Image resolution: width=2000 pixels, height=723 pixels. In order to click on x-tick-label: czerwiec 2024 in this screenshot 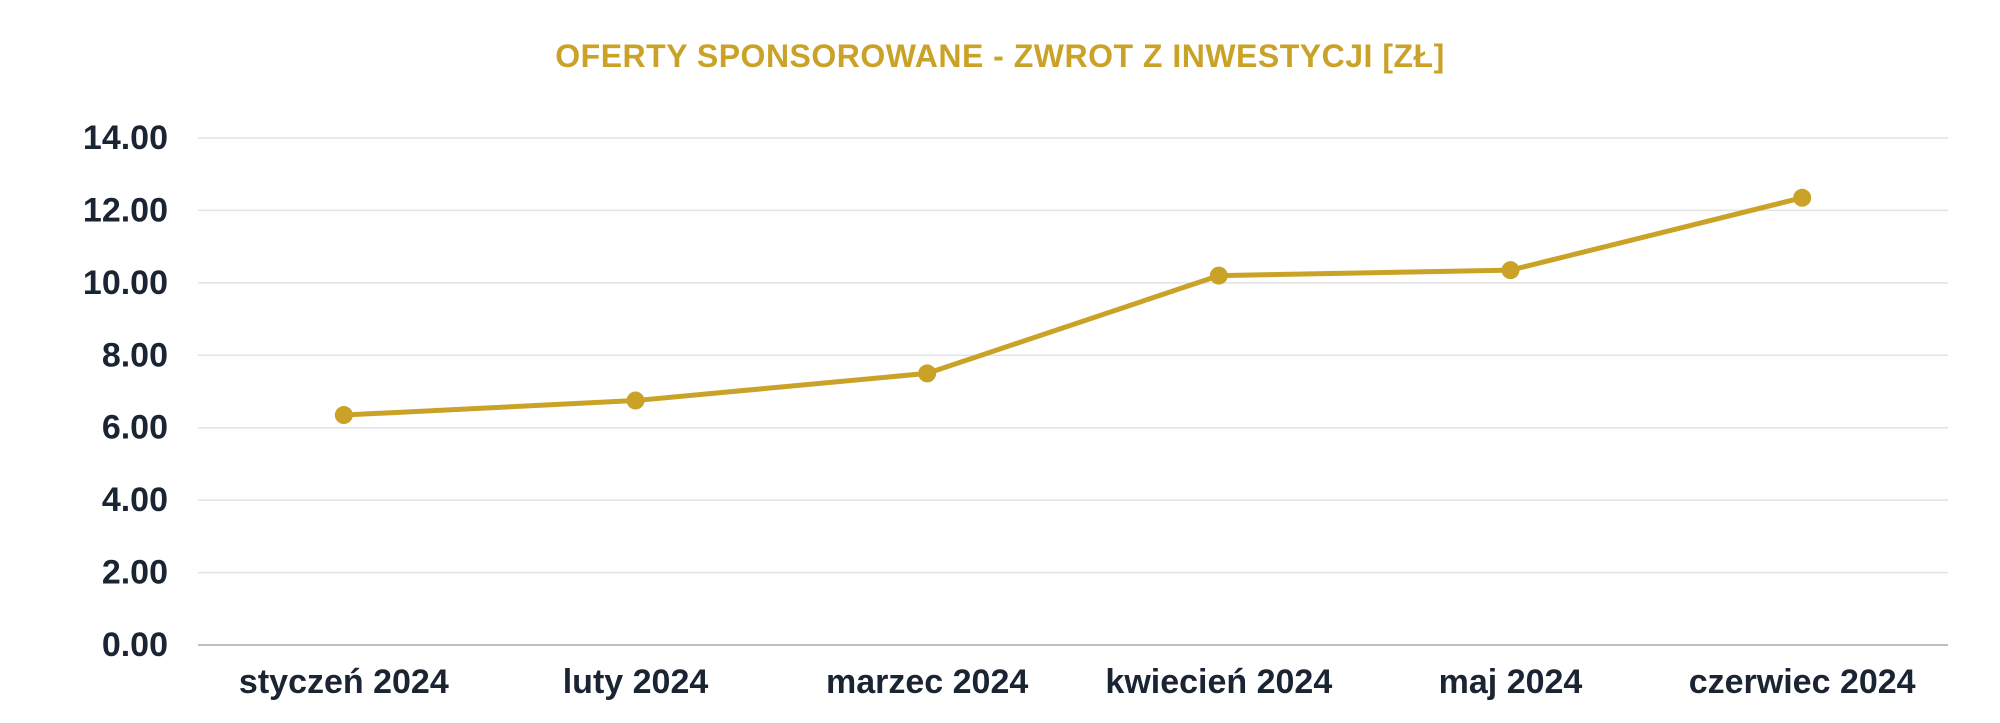, I will do `click(1802, 682)`.